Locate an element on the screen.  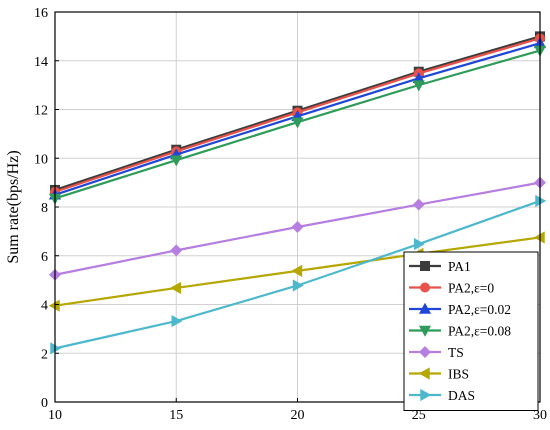
y-axis-title: Sum rate(bps/Hz) is located at coordinates (13, 206).